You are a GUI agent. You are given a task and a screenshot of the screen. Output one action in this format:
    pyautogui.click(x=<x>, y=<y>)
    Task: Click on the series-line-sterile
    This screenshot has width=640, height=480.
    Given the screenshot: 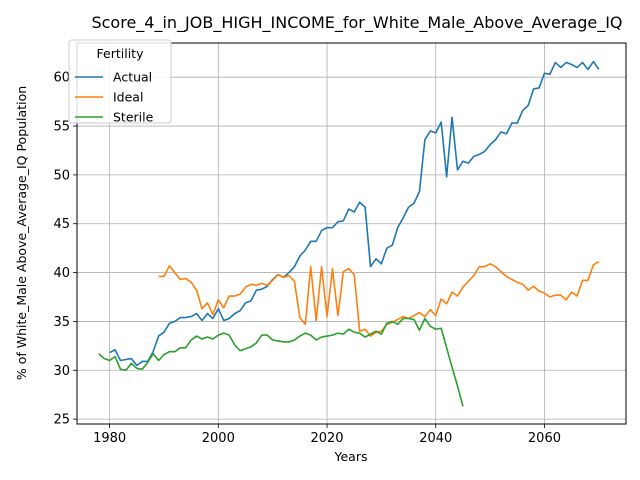 What is the action you would take?
    pyautogui.click(x=281, y=362)
    